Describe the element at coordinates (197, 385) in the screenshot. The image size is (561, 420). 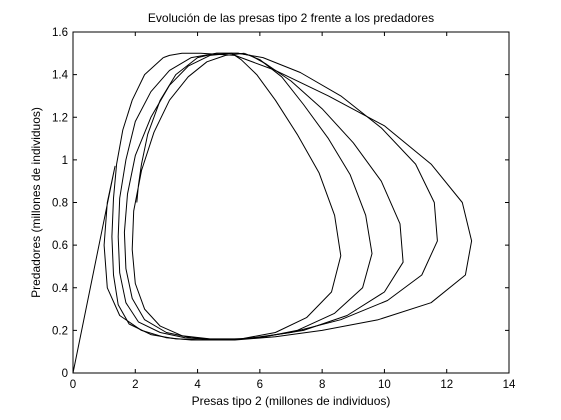
I see `x-tick-label: 4` at that location.